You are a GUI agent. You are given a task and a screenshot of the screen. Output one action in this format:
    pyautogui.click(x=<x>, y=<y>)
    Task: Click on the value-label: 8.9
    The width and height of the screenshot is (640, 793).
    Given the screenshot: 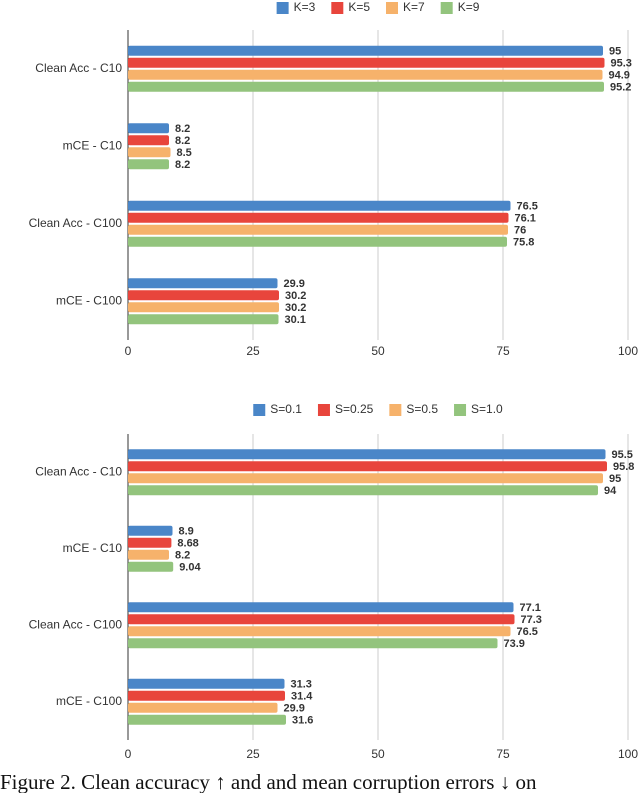 What is the action you would take?
    pyautogui.click(x=186, y=532)
    